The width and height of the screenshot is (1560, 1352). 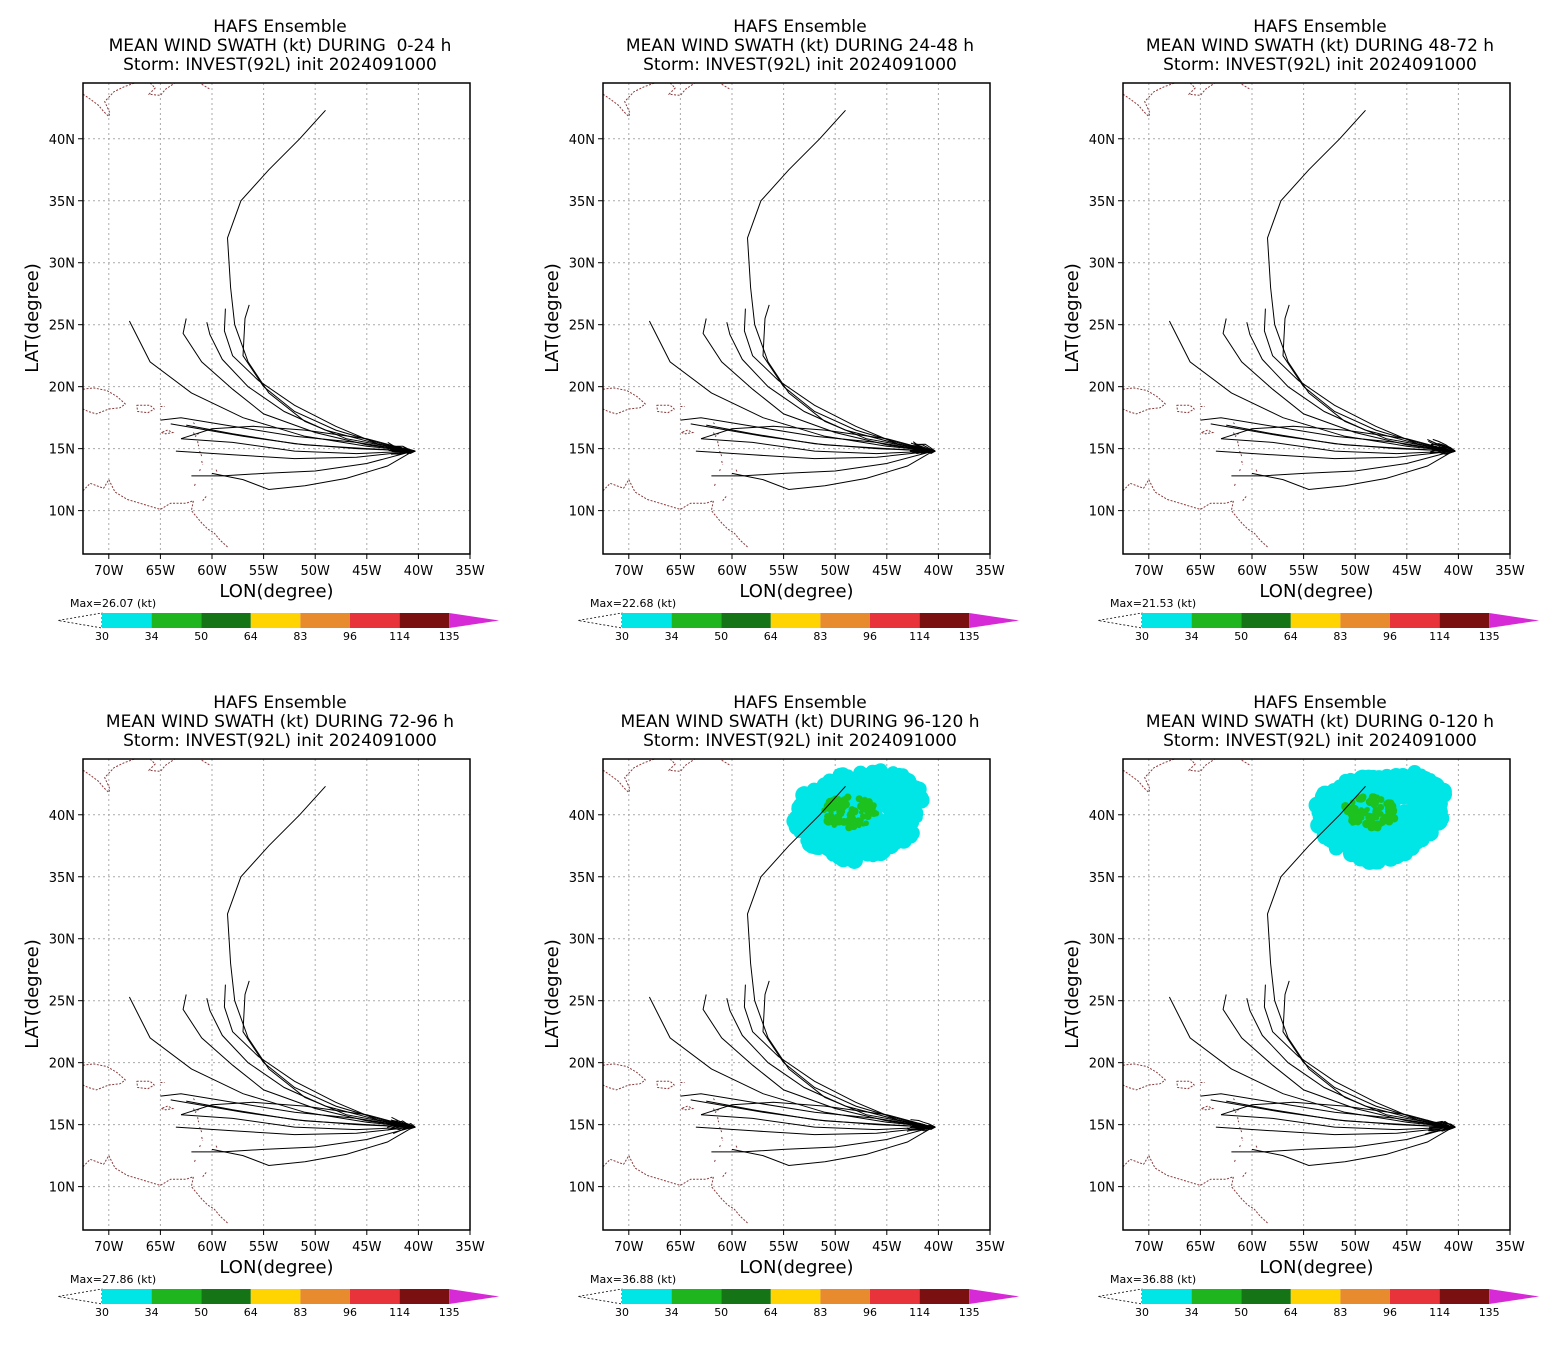 What do you see at coordinates (1291, 1312) in the screenshot?
I see `colorbar-level-label: 64` at bounding box center [1291, 1312].